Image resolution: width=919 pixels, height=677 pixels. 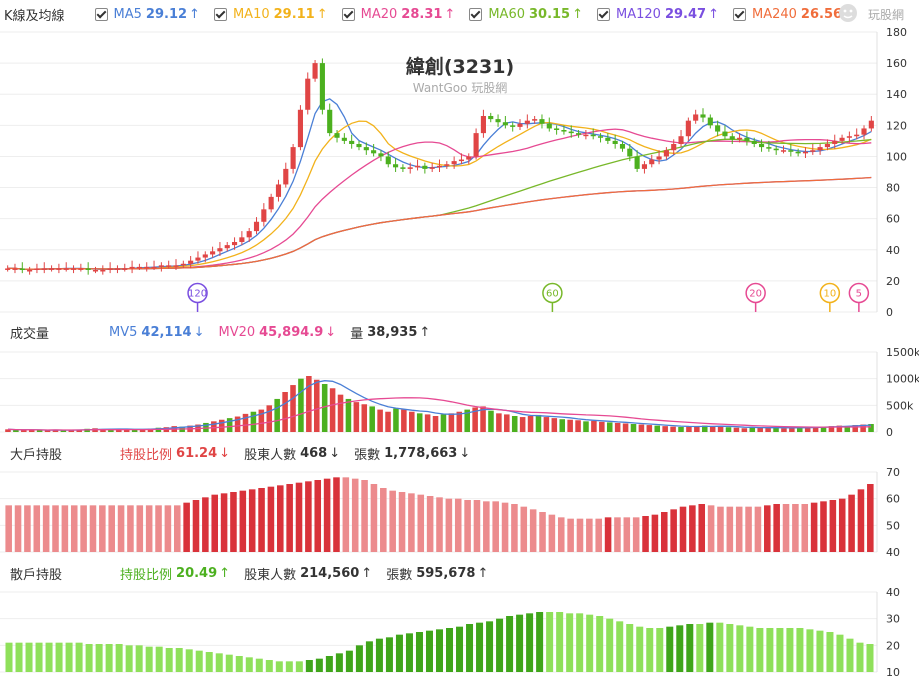 I want to click on y-tick-label: 180, so click(x=896, y=32).